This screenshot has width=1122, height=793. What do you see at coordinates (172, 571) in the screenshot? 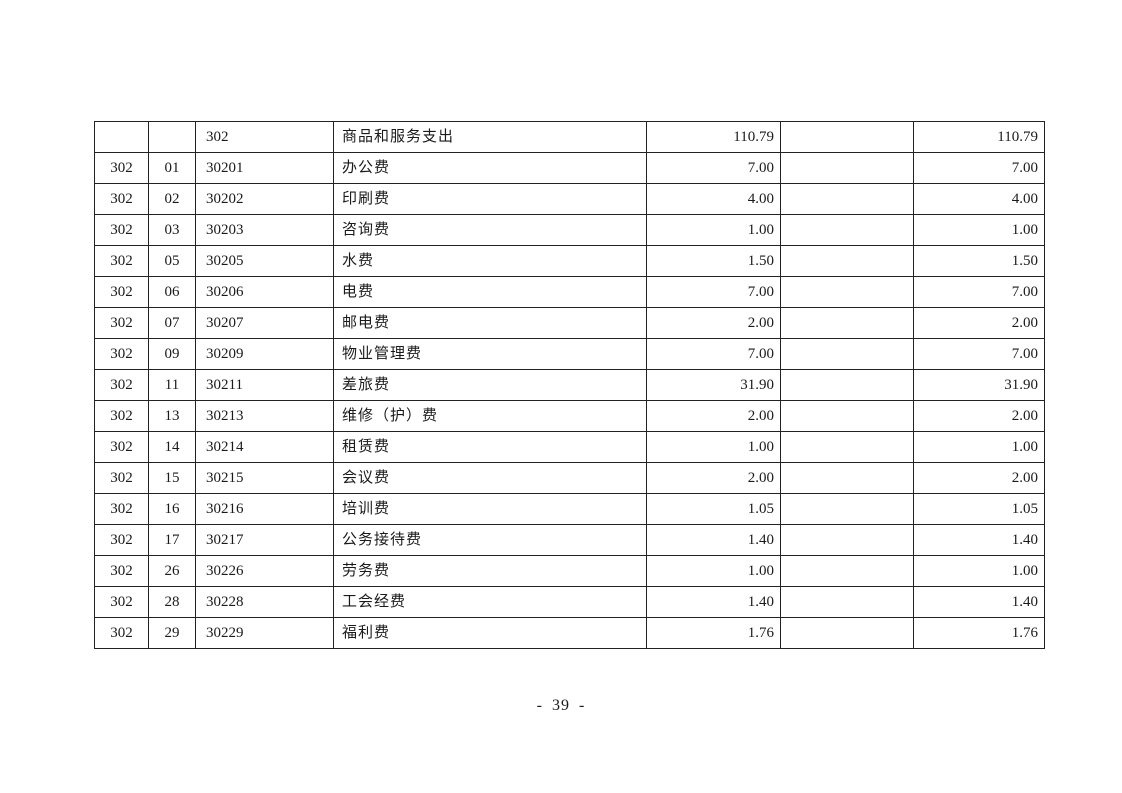
I see `cell-sub-code: 26` at bounding box center [172, 571].